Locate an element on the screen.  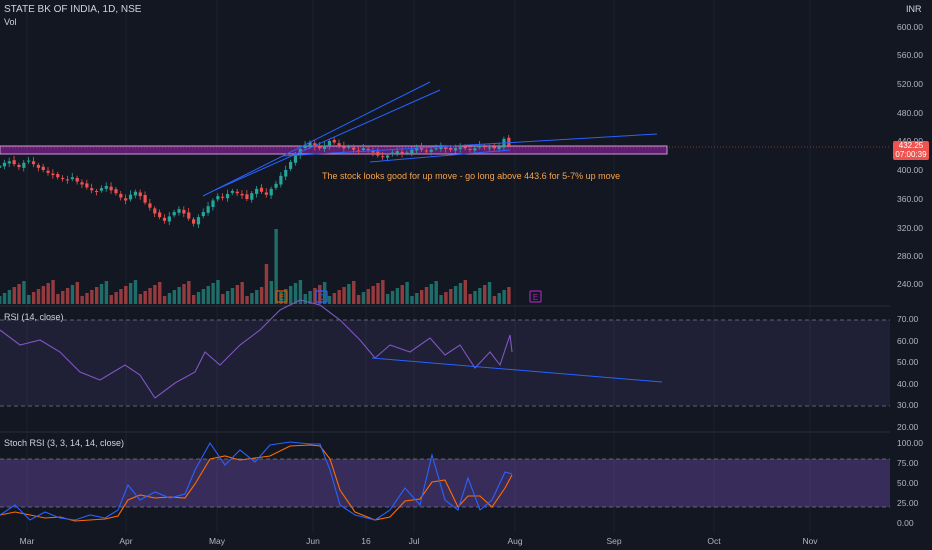
stoch-axis-tick: 100.00 is located at coordinates (910, 443).